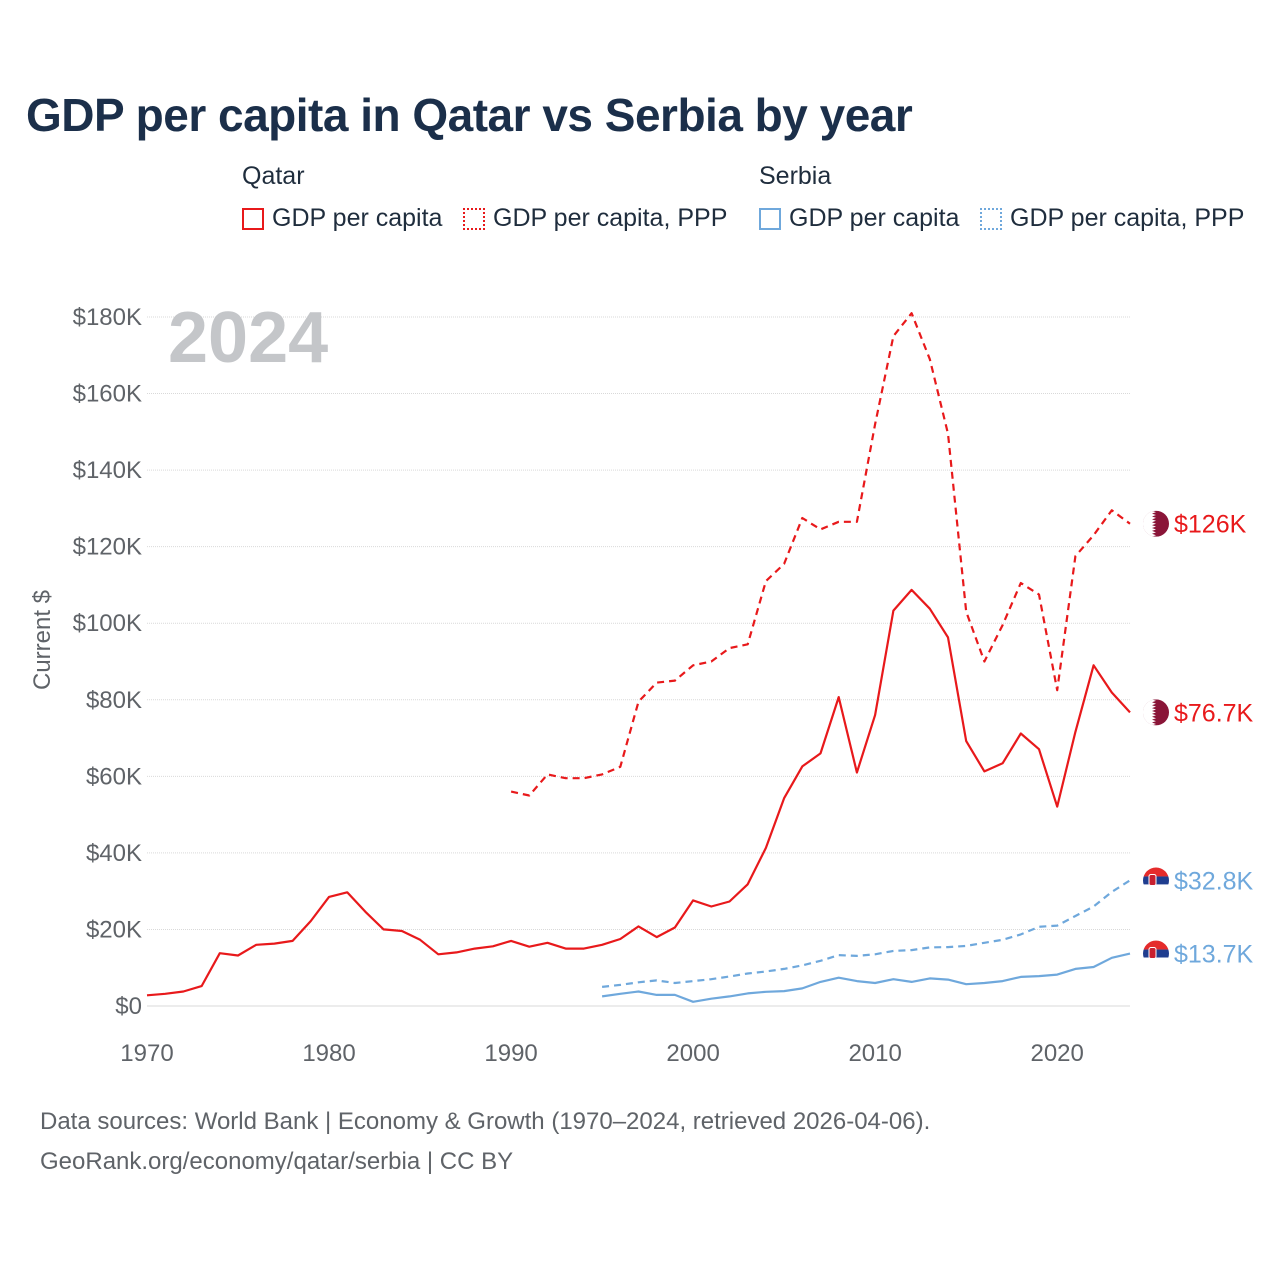  What do you see at coordinates (248, 338) in the screenshot?
I see `year-watermark: 2024` at bounding box center [248, 338].